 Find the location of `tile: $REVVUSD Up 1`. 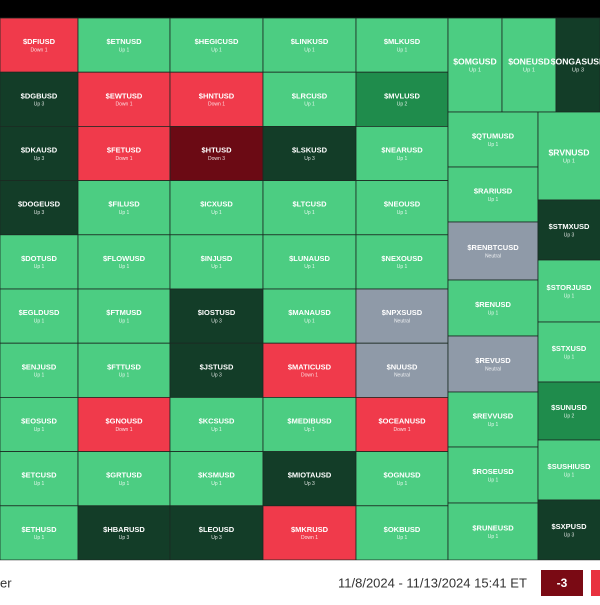

tile: $REVVUSD Up 1 is located at coordinates (493, 419).